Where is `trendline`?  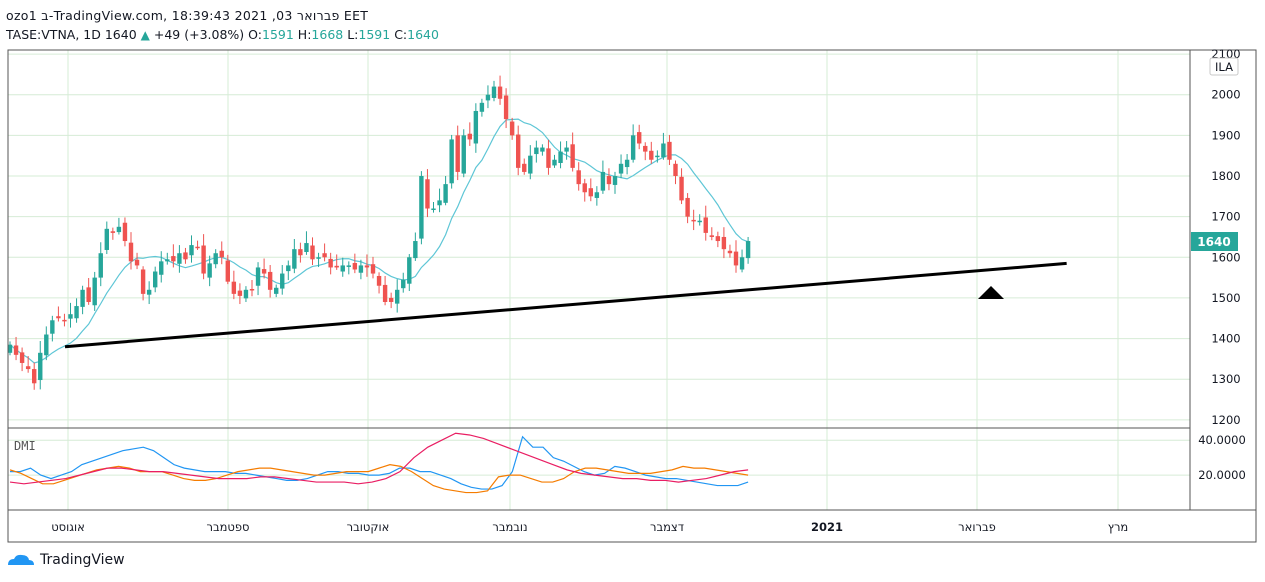
trendline is located at coordinates (565, 305).